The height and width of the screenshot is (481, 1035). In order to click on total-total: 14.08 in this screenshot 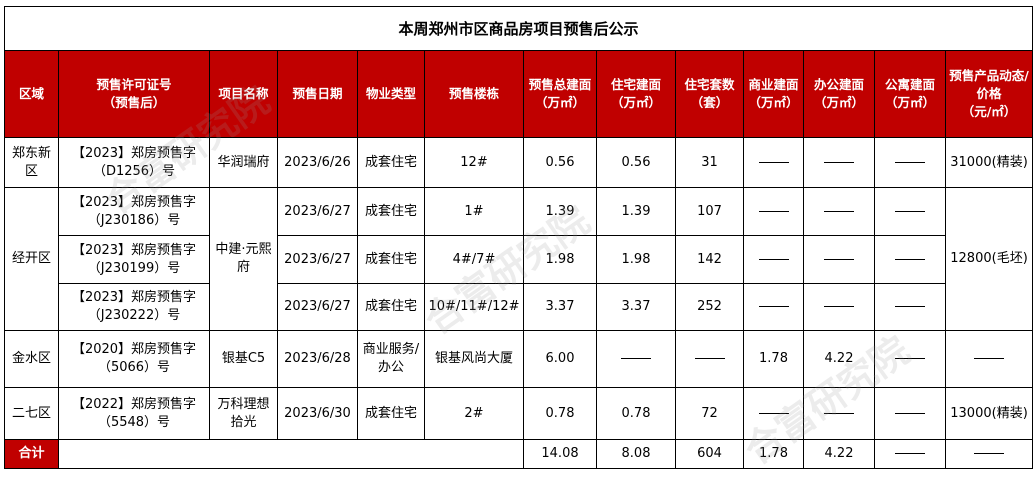, I will do `click(560, 454)`.